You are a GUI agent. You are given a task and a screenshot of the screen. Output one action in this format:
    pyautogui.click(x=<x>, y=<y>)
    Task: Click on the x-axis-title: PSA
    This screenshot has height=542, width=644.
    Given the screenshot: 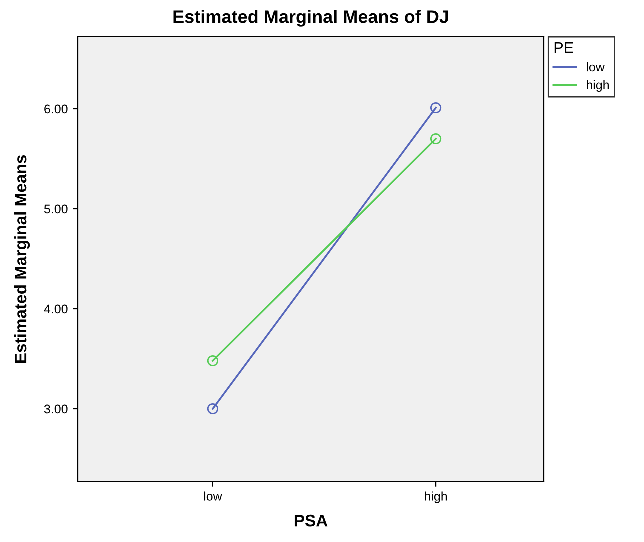 What is the action you would take?
    pyautogui.click(x=311, y=520)
    